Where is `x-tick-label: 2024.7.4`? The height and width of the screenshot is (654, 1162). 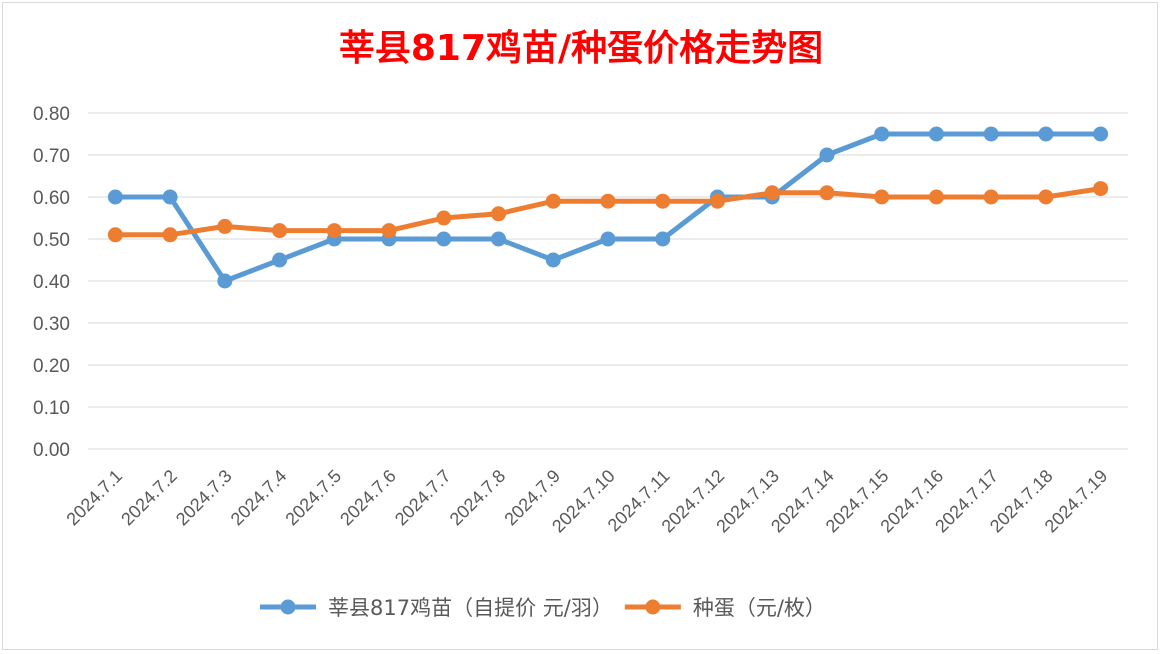
x-tick-label: 2024.7.4 is located at coordinates (259, 498).